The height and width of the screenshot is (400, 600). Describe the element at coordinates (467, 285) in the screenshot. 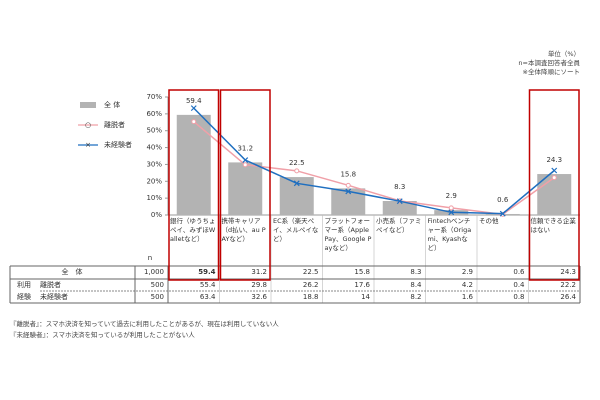

I see `table-cell: 4.2` at that location.